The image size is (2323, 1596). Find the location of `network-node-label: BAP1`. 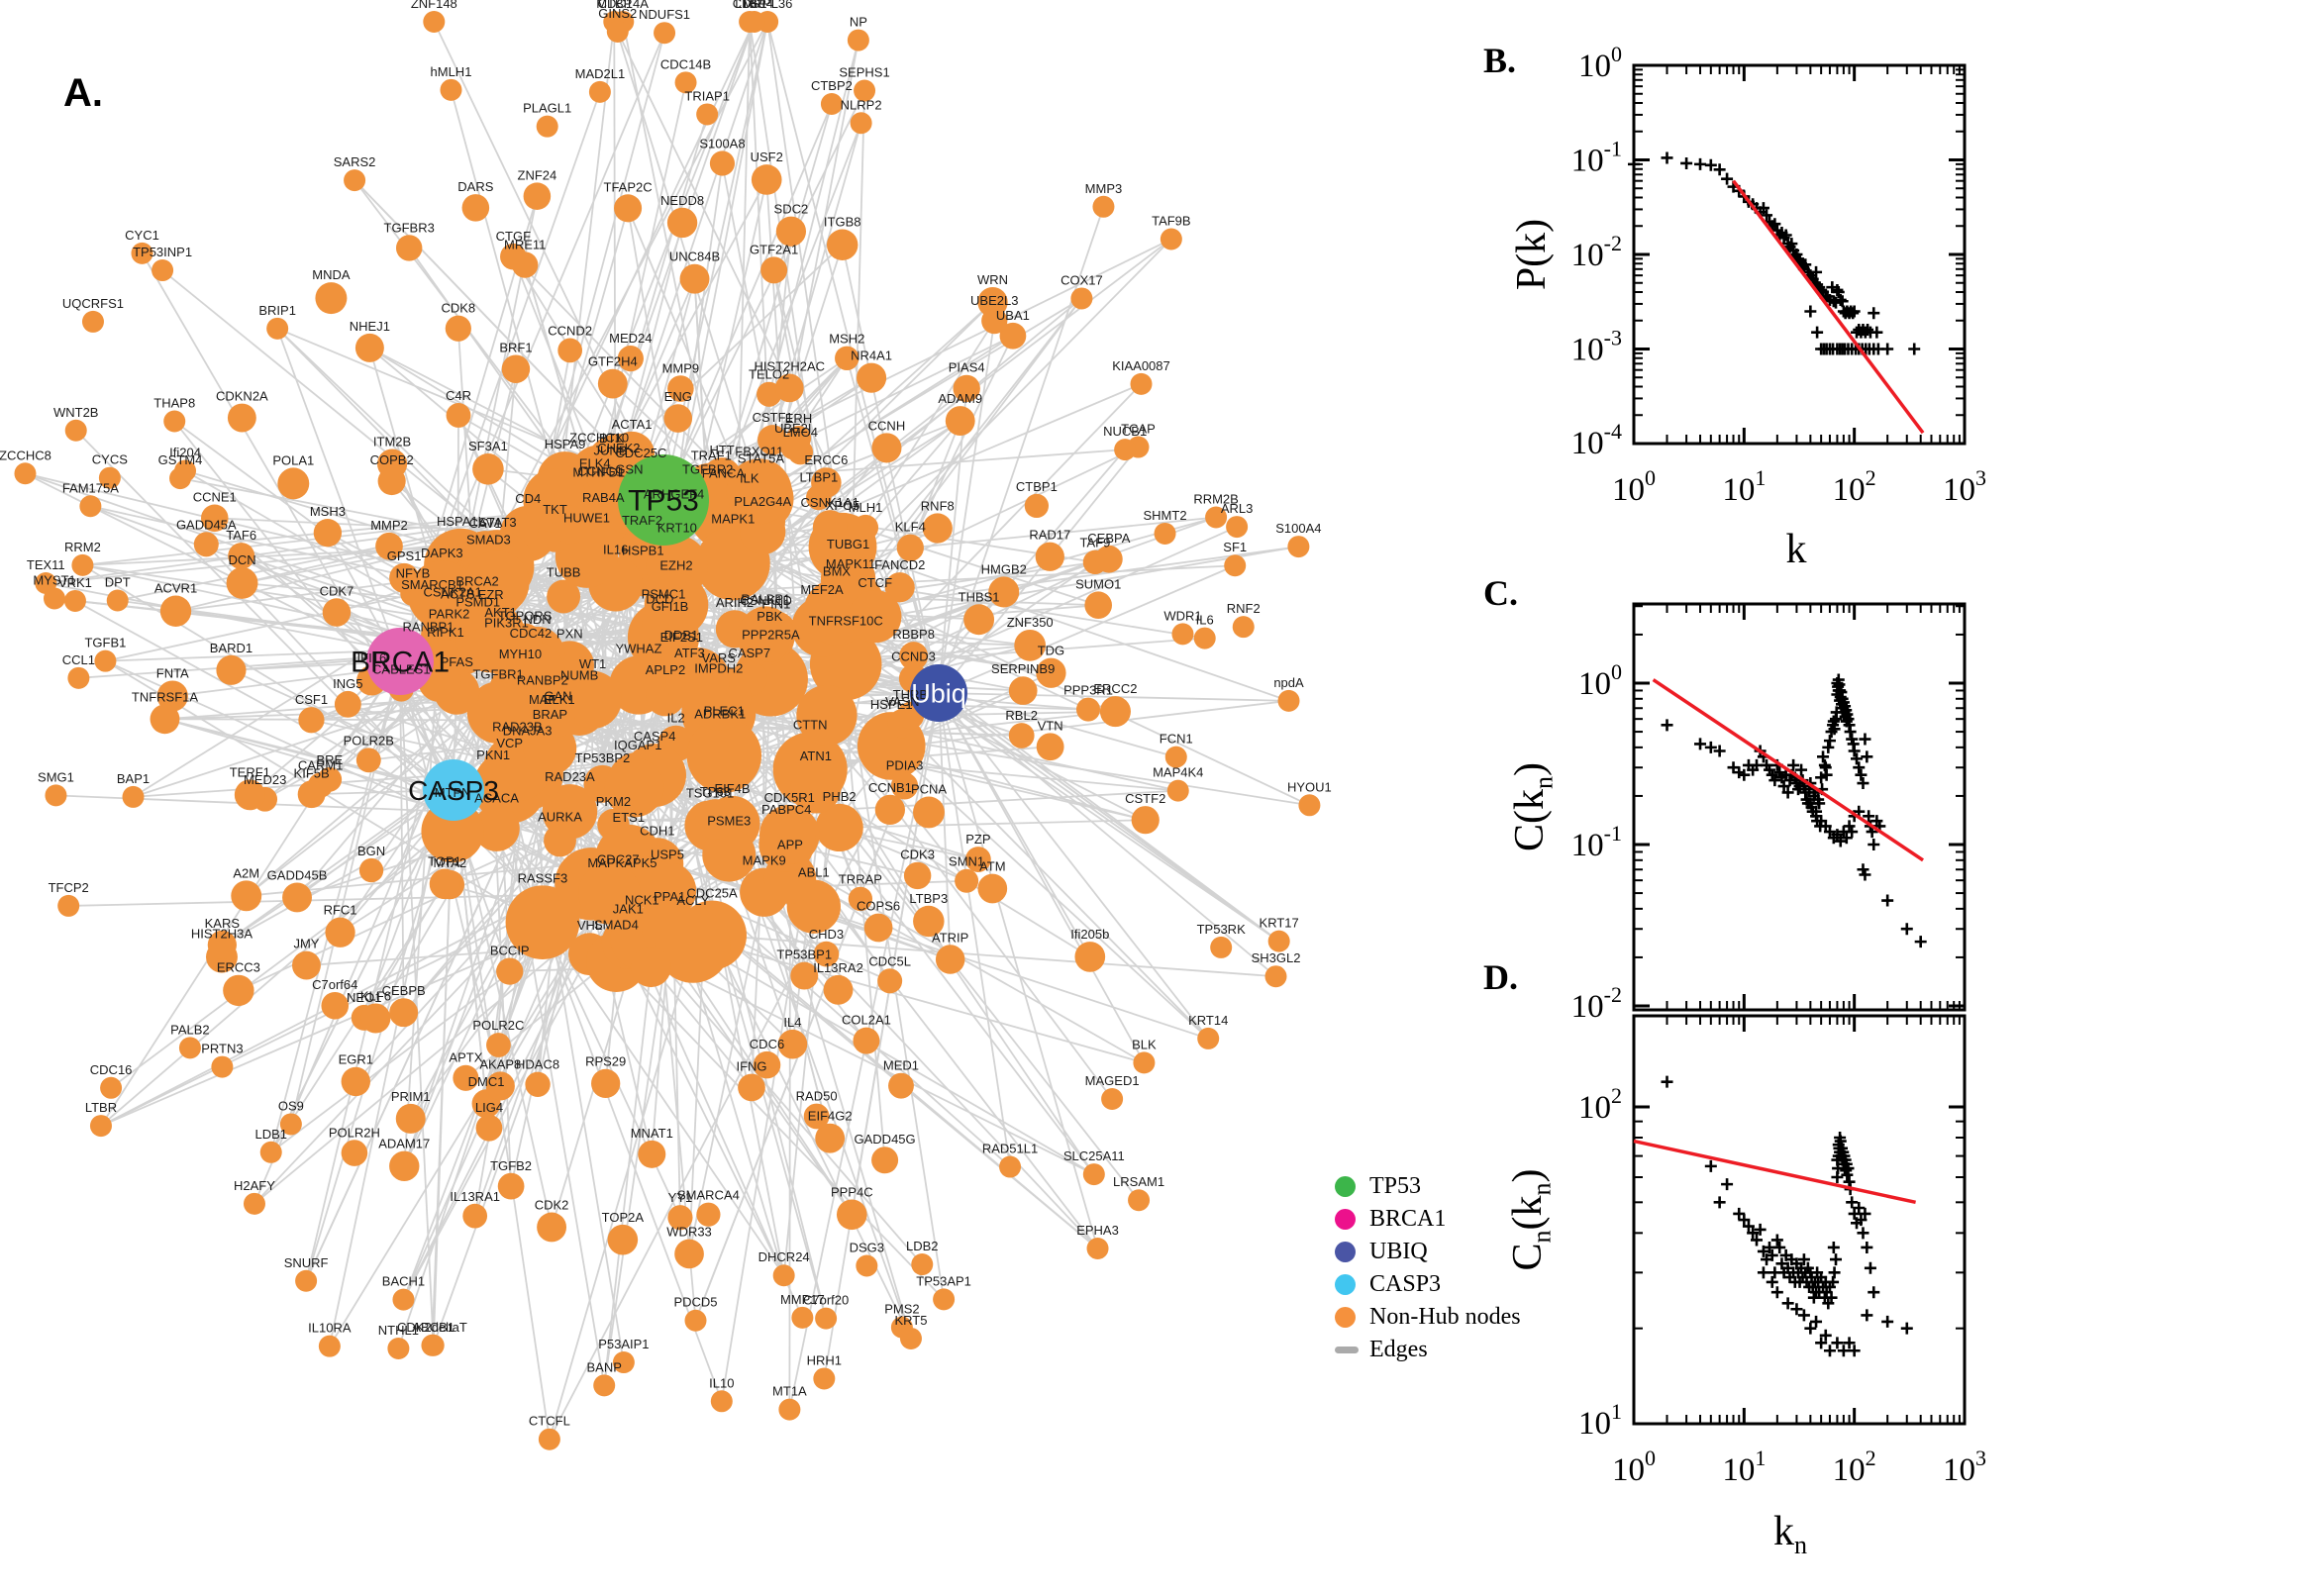

network-node-label: BAP1 is located at coordinates (133, 778).